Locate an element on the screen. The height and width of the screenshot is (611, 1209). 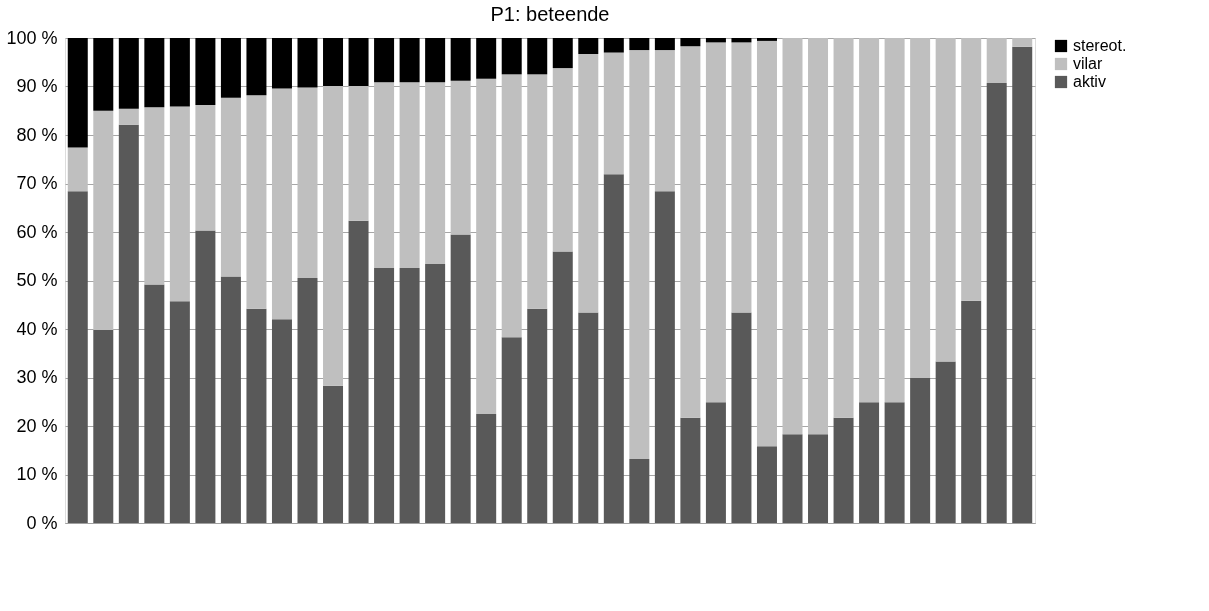
y-tick-label: 10 % is located at coordinates (37, 474).